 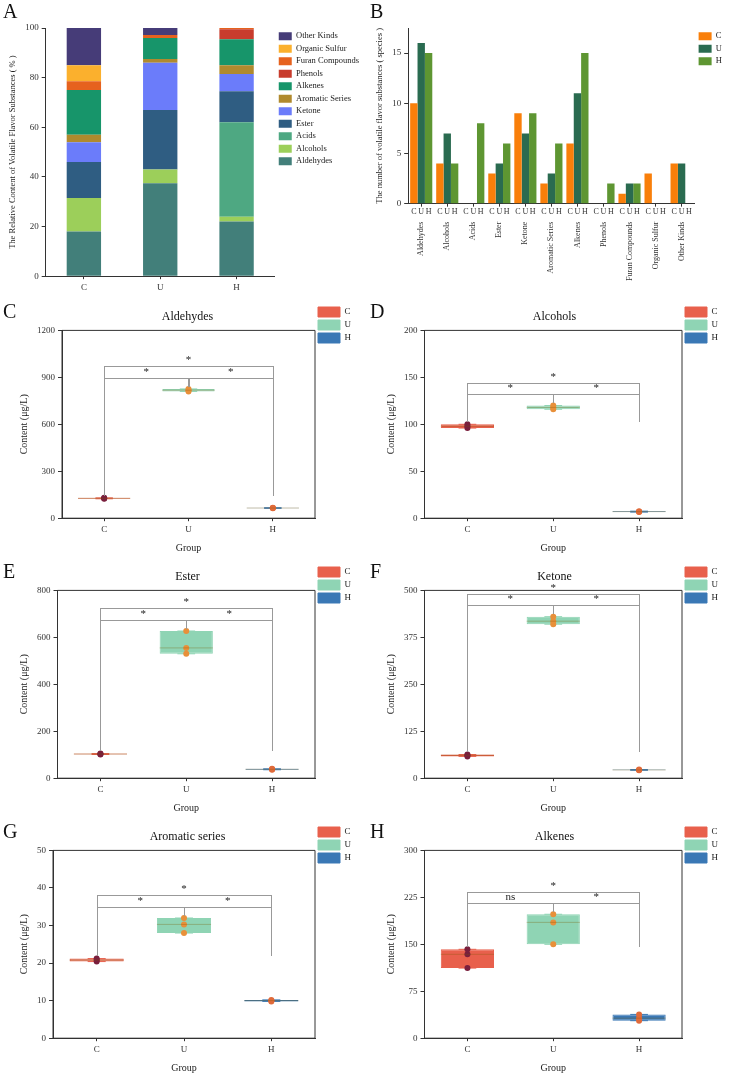 What do you see at coordinates (447, 236) in the screenshot?
I see `x-tick-label: Alcohols` at bounding box center [447, 236].